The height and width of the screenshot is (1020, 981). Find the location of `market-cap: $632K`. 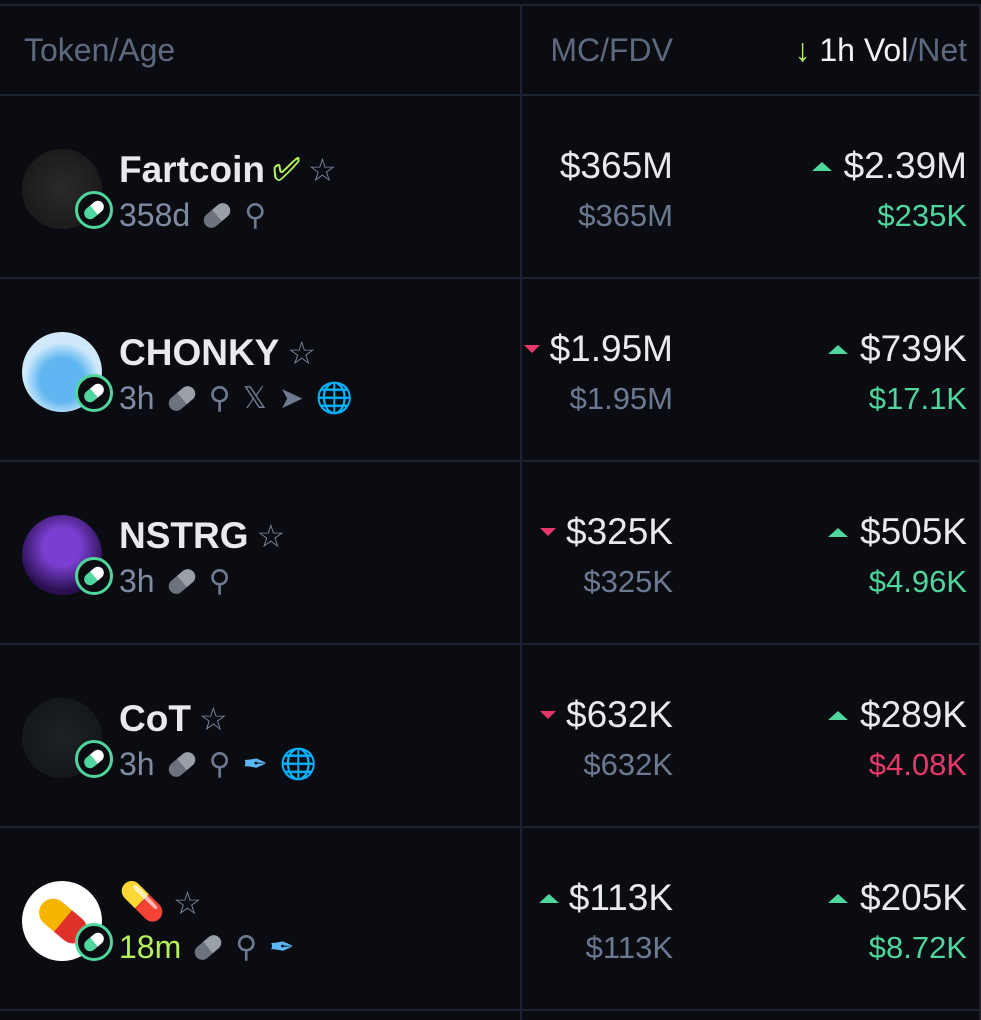

market-cap: $632K is located at coordinates (619, 714).